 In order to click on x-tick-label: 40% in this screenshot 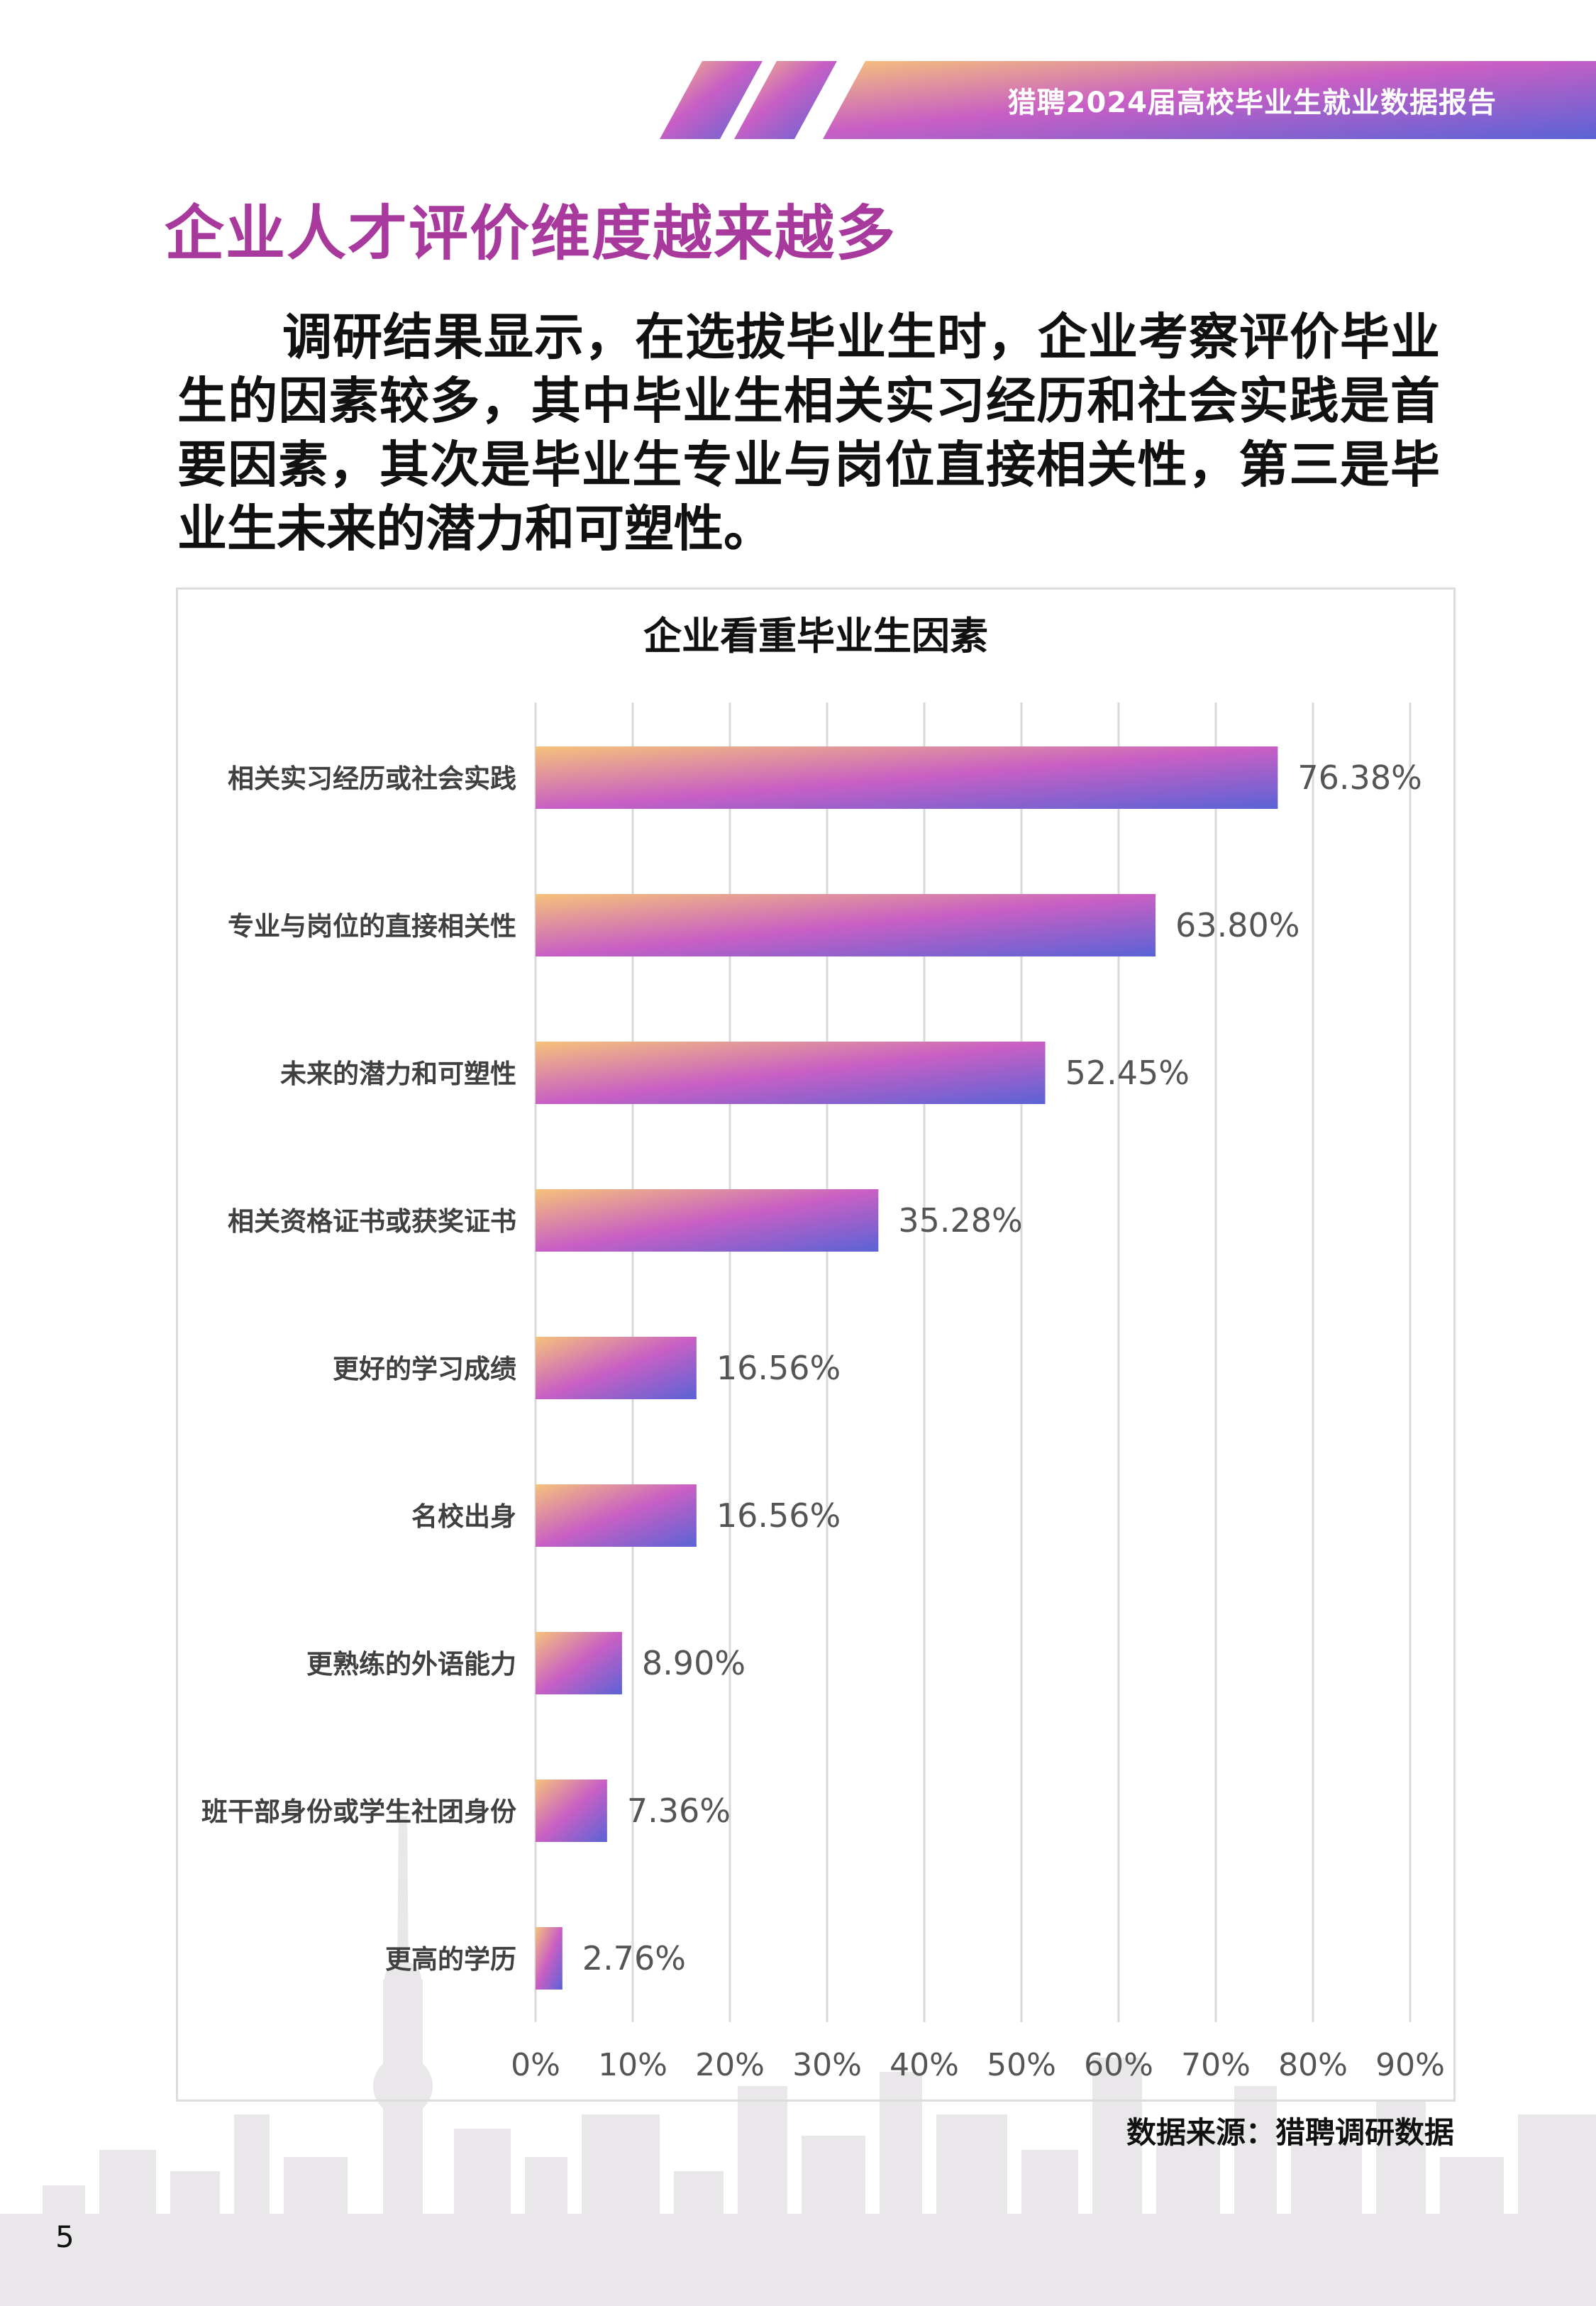, I will do `click(925, 2065)`.